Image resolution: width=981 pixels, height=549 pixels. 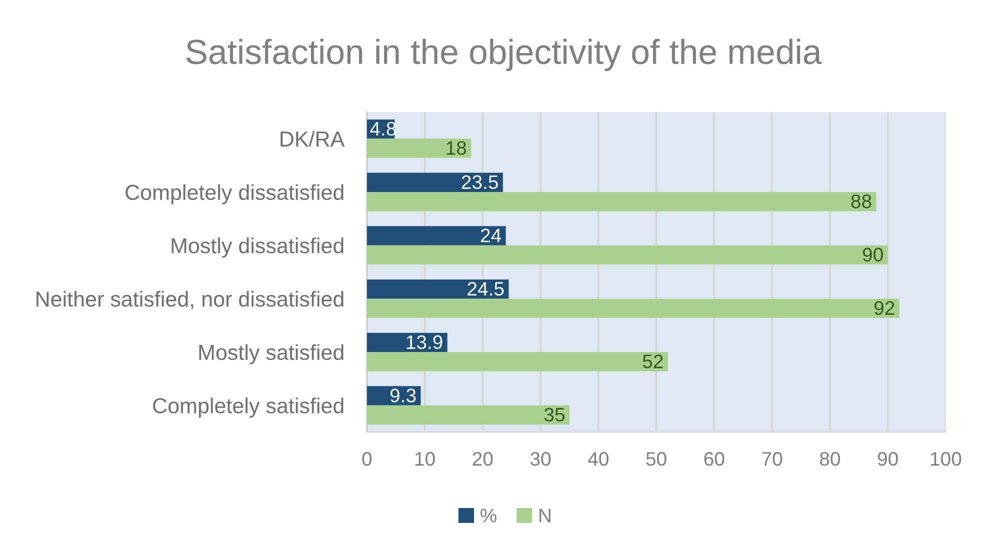 I want to click on x-tick-label: 70, so click(x=772, y=459).